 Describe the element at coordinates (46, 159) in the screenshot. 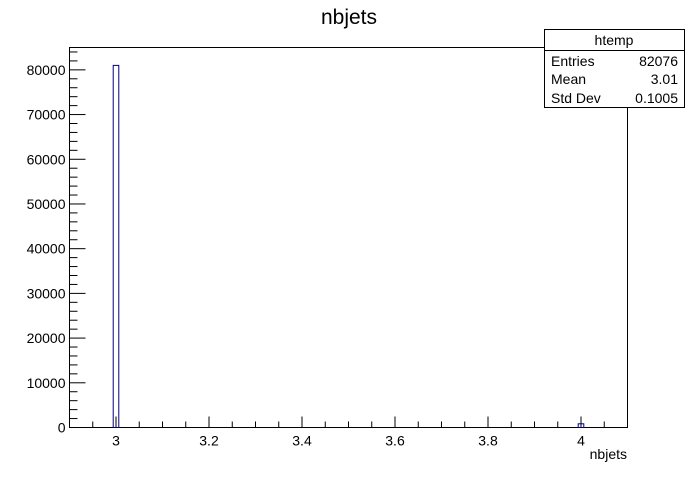

I see `y-tick-label: 60000` at that location.